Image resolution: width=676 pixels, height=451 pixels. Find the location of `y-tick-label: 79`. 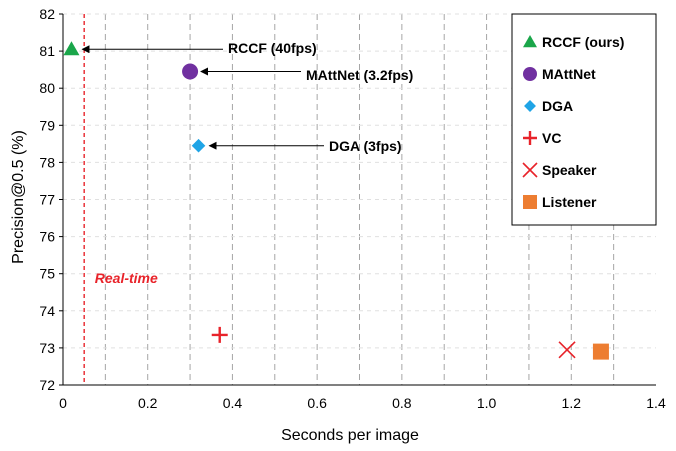

y-tick-label: 79 is located at coordinates (47, 125).